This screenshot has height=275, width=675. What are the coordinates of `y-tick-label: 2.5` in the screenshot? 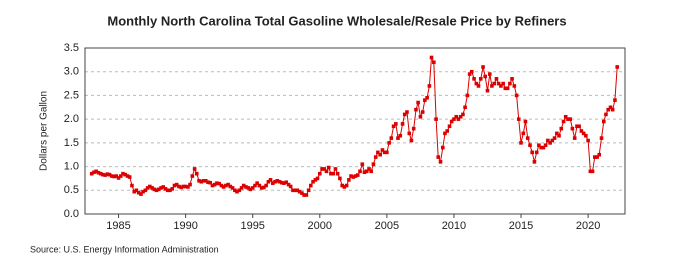 It's located at (71, 95).